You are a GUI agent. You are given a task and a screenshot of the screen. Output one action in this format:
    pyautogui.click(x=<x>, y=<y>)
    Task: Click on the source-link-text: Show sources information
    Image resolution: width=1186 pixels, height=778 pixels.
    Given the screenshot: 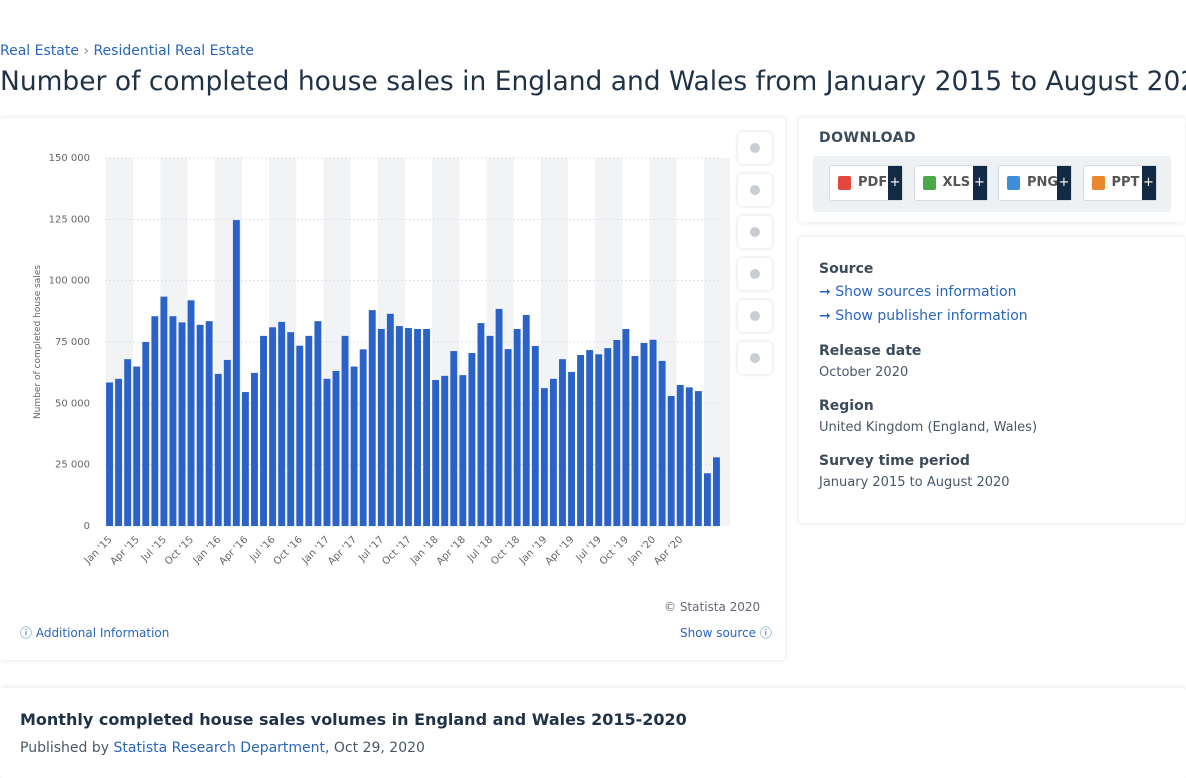 What is the action you would take?
    pyautogui.click(x=926, y=292)
    